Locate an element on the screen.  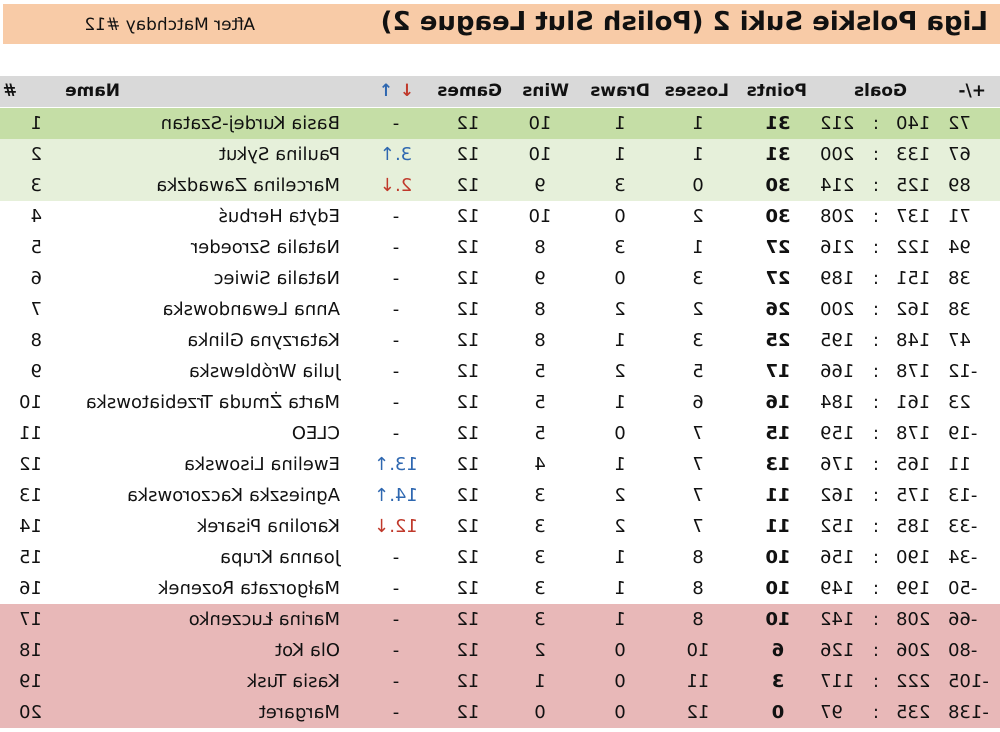
goal-difference-cell: 67 is located at coordinates (959, 154).